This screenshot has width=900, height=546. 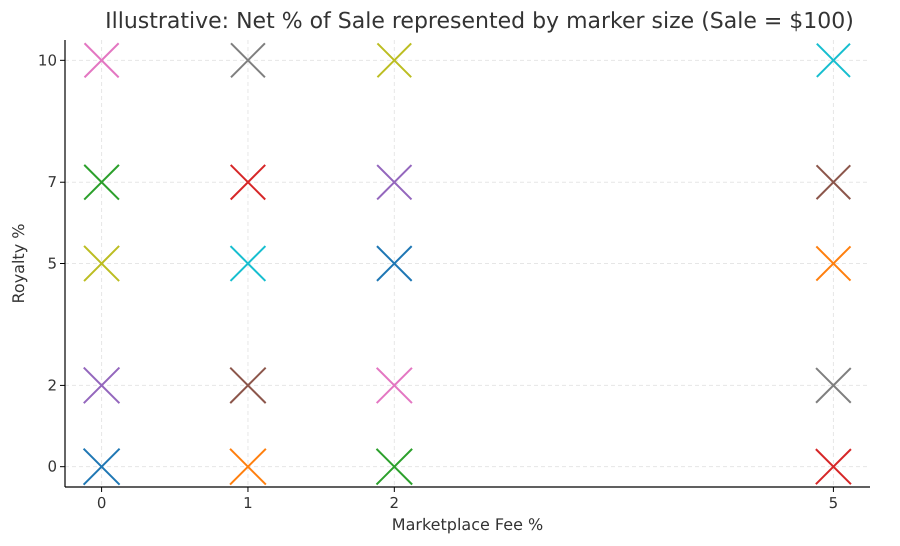 What do you see at coordinates (248, 503) in the screenshot?
I see `x-tick-label: 1` at bounding box center [248, 503].